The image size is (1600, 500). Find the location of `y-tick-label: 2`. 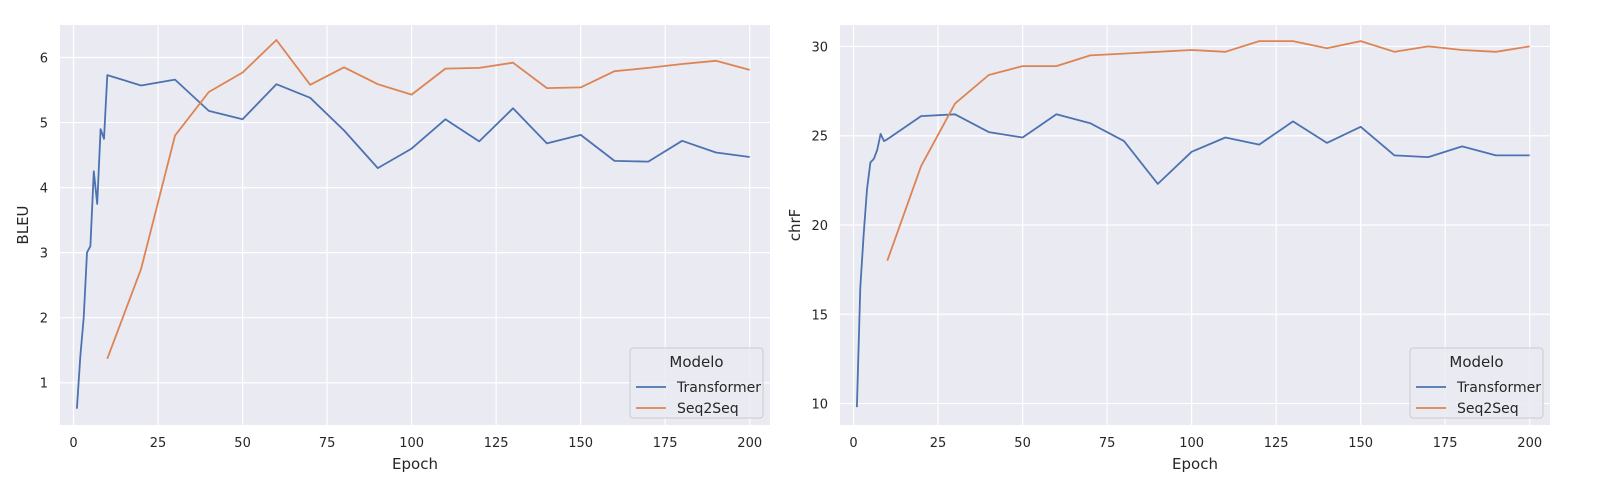

y-tick-label: 2 is located at coordinates (44, 319).